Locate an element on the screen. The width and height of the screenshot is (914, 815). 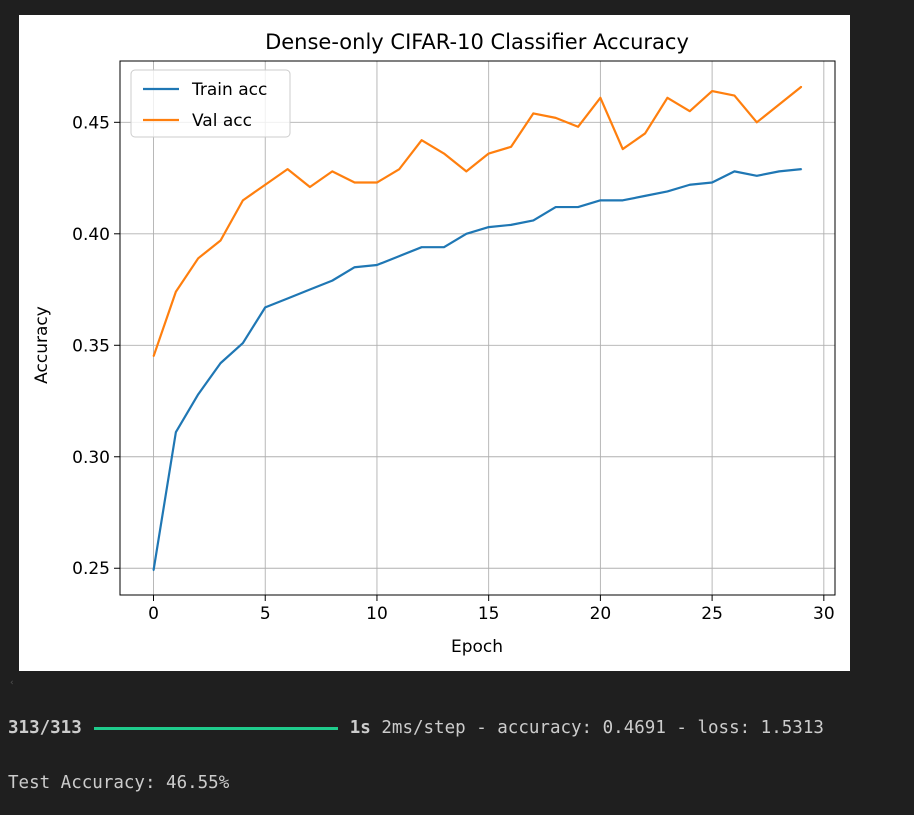
progress-count: 313/313 is located at coordinates (45, 728).